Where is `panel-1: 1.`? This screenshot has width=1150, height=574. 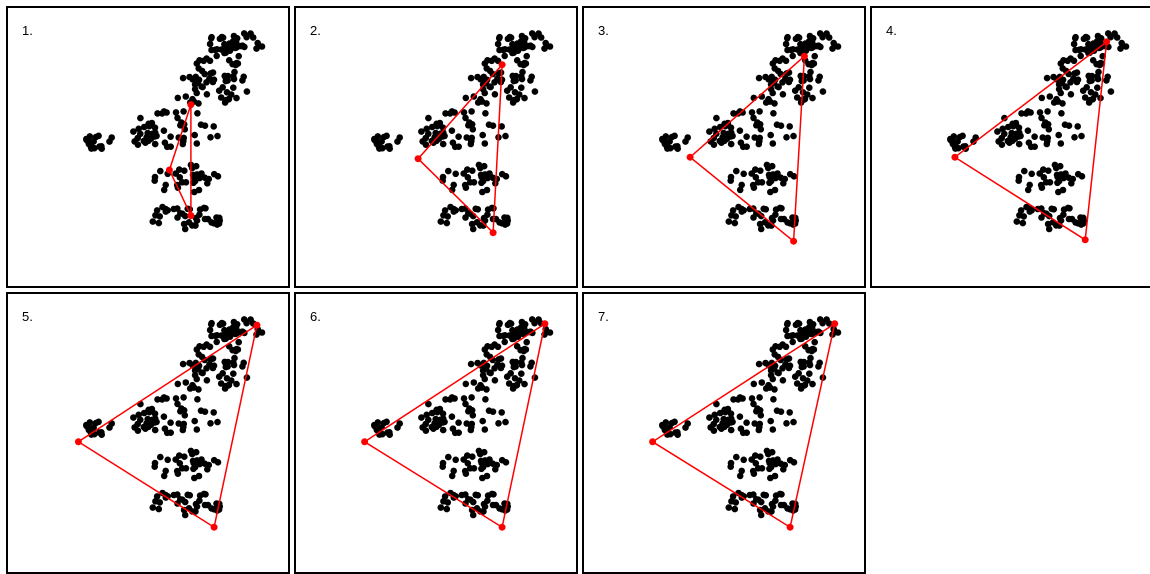
panel-1: 1. is located at coordinates (148, 147).